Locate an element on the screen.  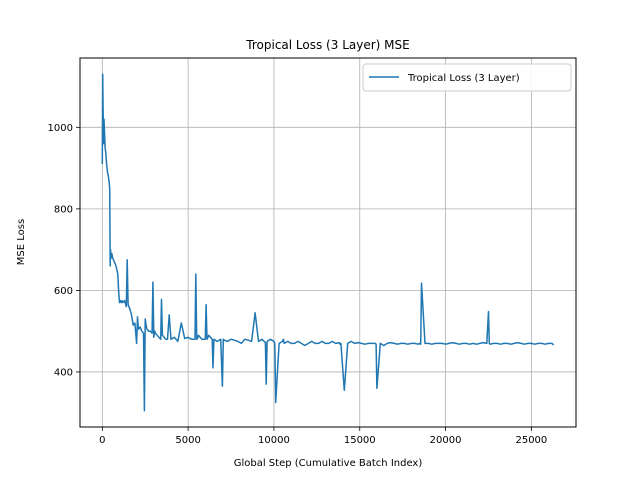
legend: Tropical Loss (3 Layer) is located at coordinates (467, 77).